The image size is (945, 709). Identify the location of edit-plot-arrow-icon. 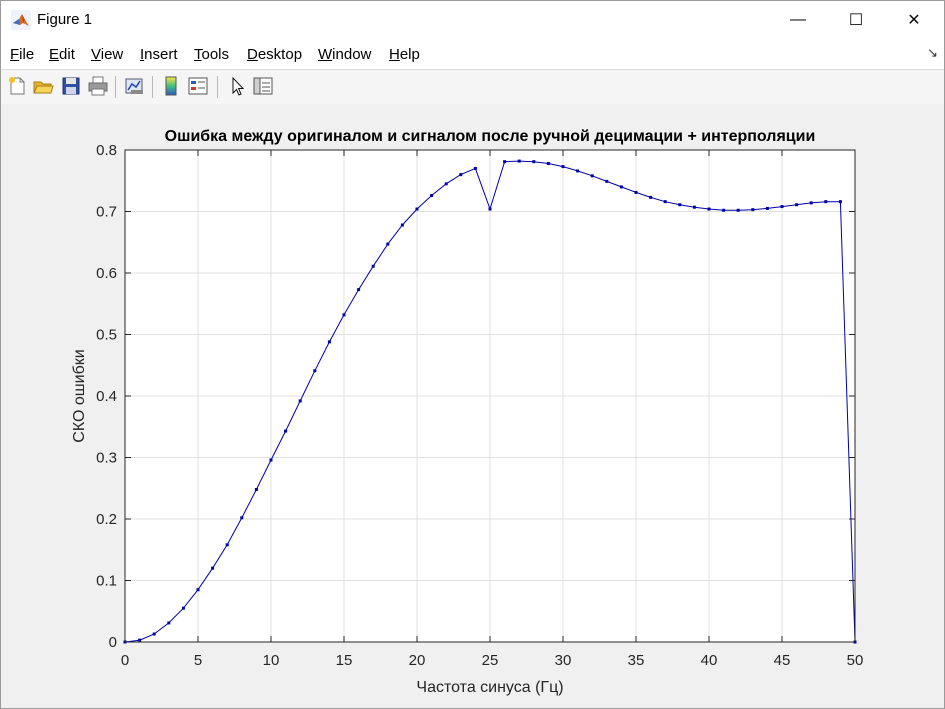
(237, 86).